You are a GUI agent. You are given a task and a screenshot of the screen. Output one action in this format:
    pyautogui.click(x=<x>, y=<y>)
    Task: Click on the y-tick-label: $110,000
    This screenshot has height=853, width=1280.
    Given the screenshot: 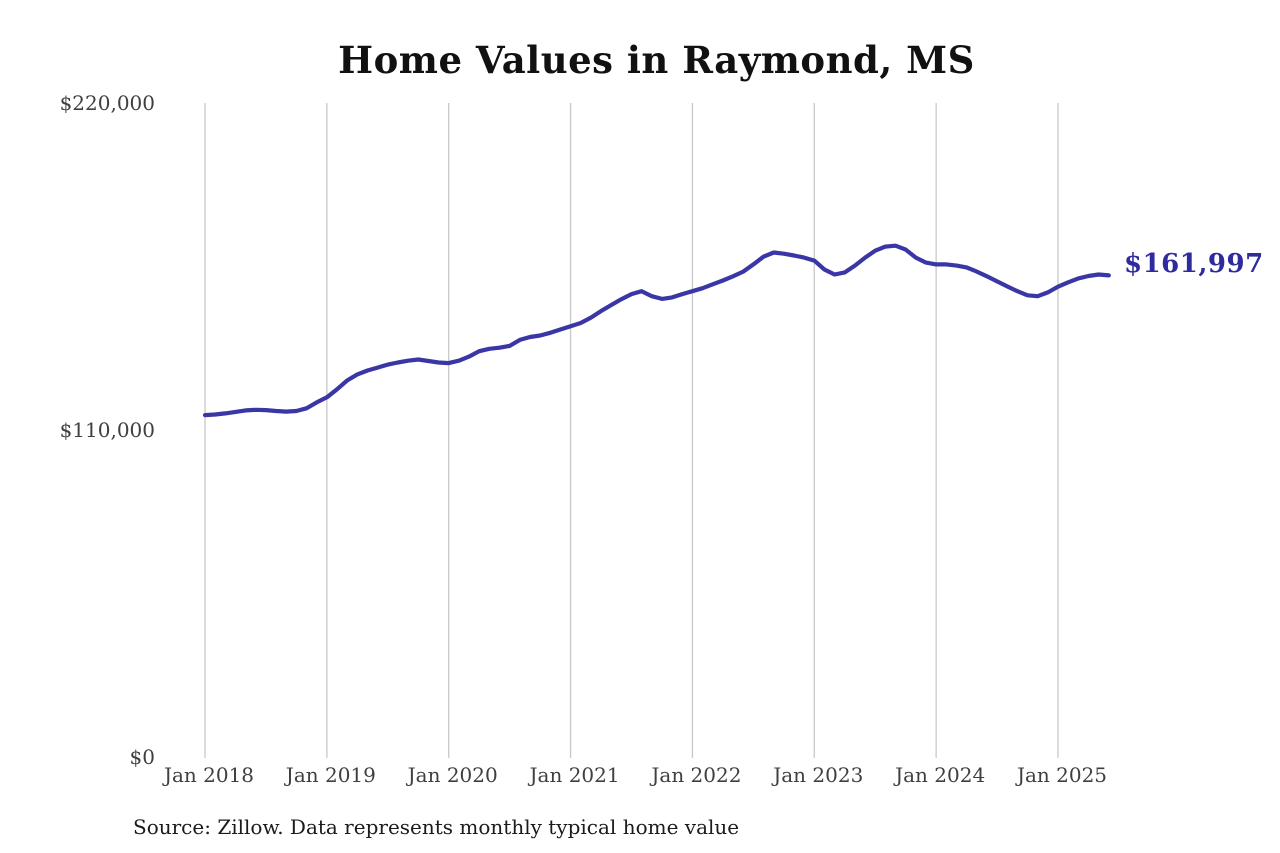 What is the action you would take?
    pyautogui.click(x=107, y=430)
    